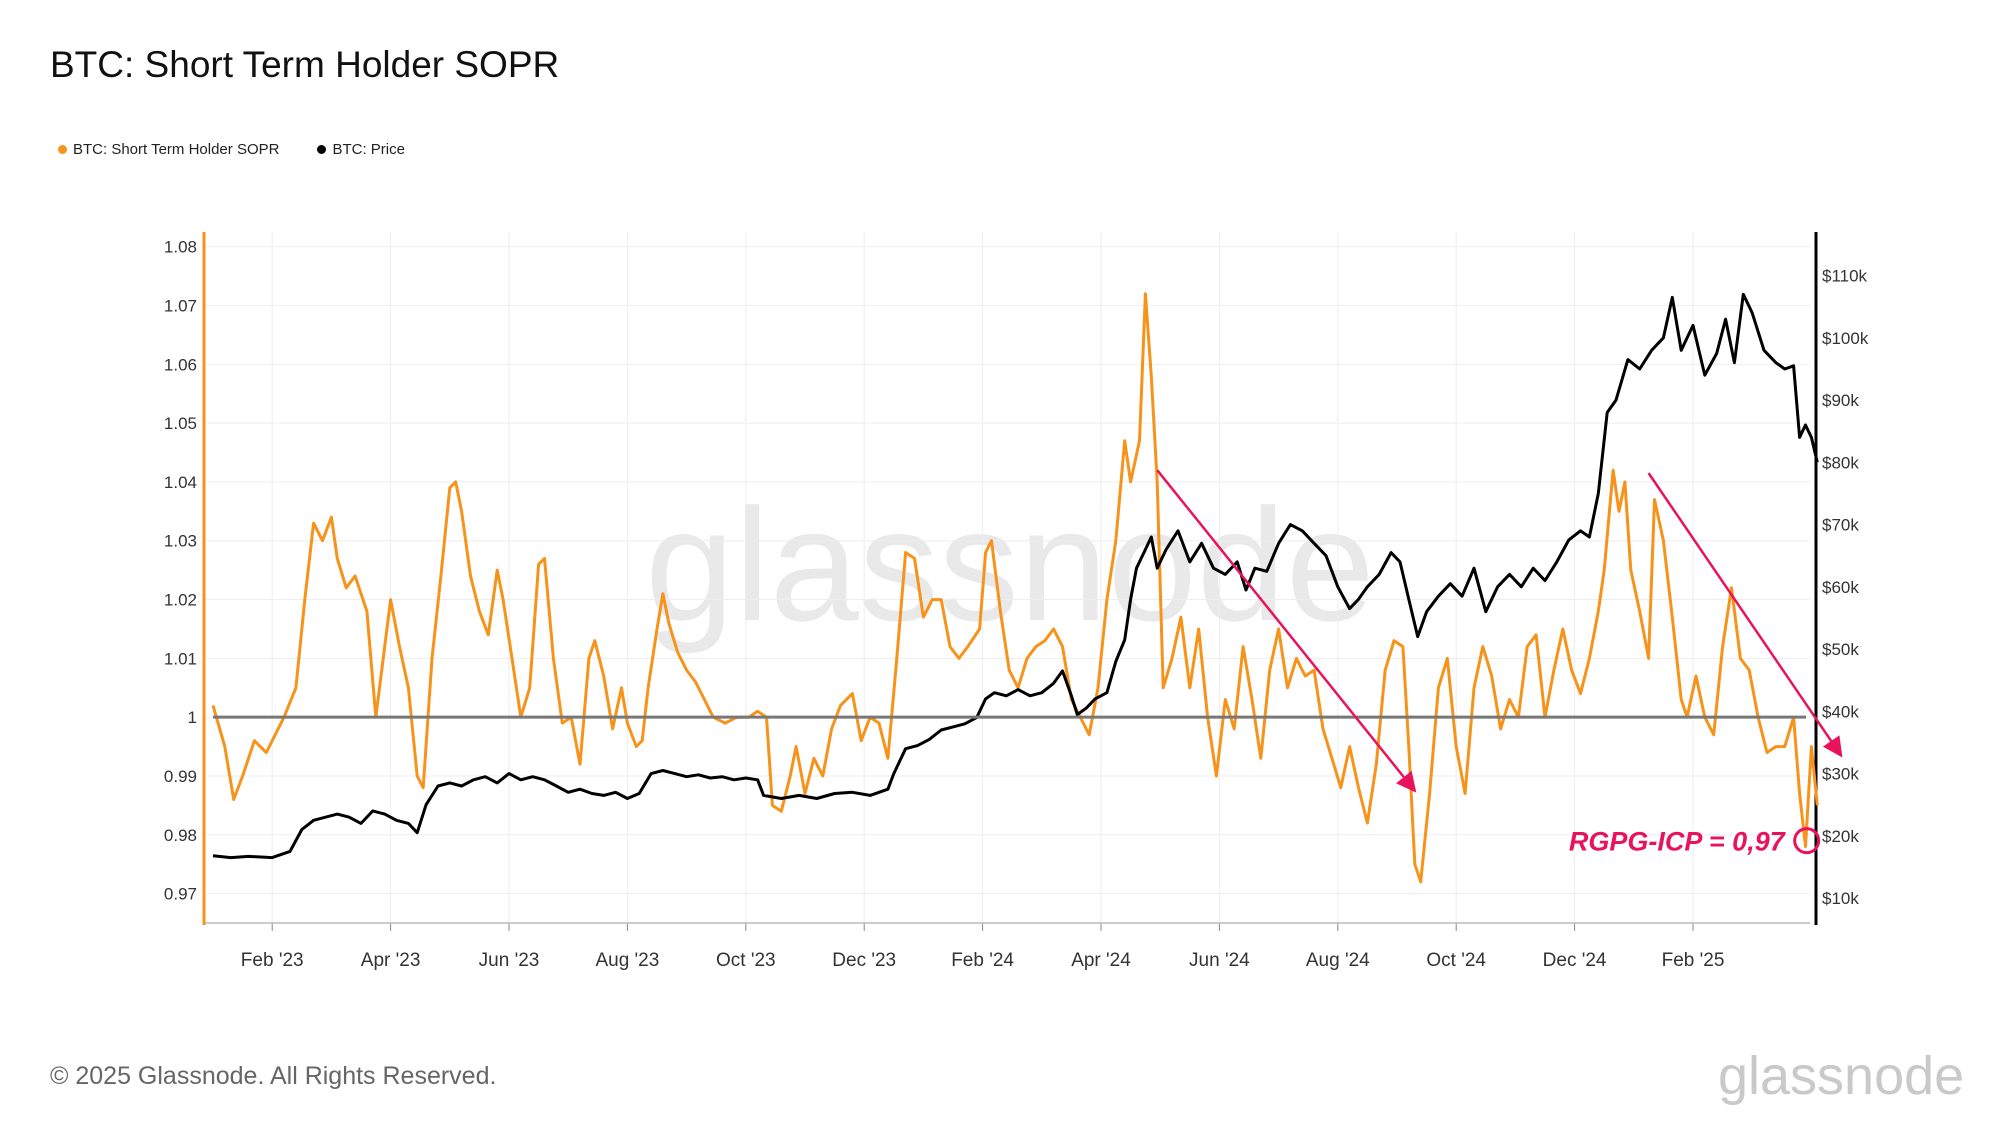 Image resolution: width=2000 pixels, height=1125 pixels. Describe the element at coordinates (1840, 649) in the screenshot. I see `y-right-tick-label: $50k` at that location.